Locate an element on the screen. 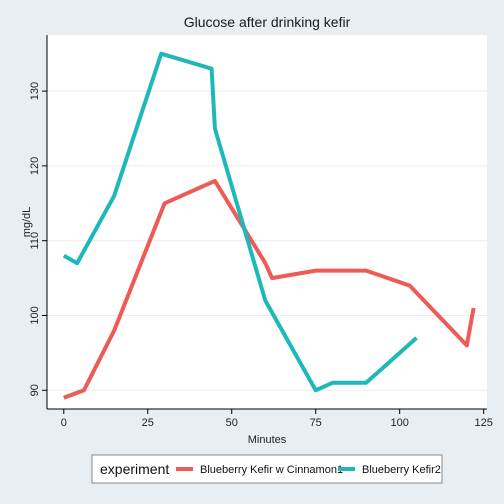  legend-title: experiment is located at coordinates (134, 469).